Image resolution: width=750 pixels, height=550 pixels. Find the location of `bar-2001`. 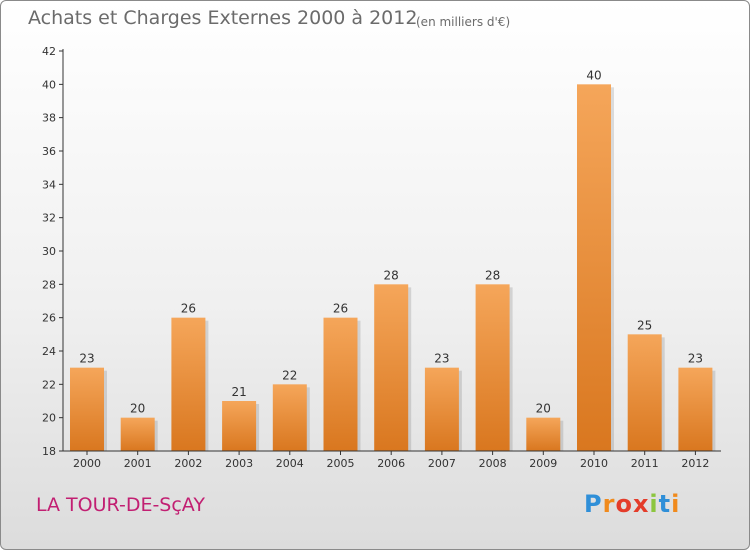

bar-2001 is located at coordinates (137, 434).